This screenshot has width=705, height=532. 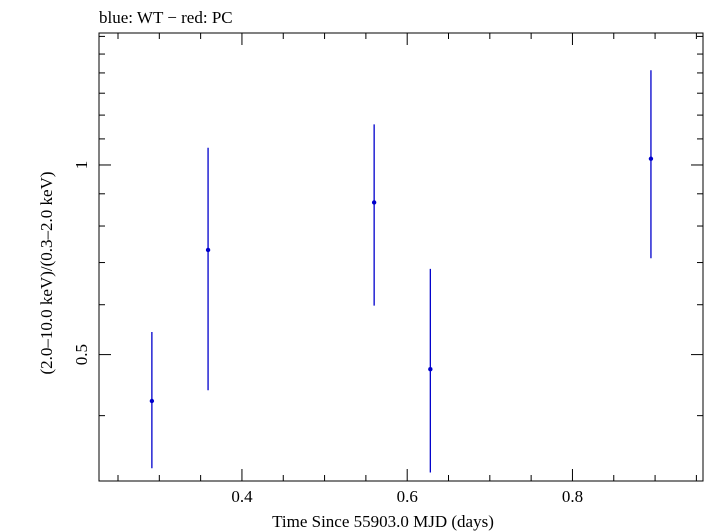 I want to click on x-tick-label: 0.6, so click(x=407, y=496).